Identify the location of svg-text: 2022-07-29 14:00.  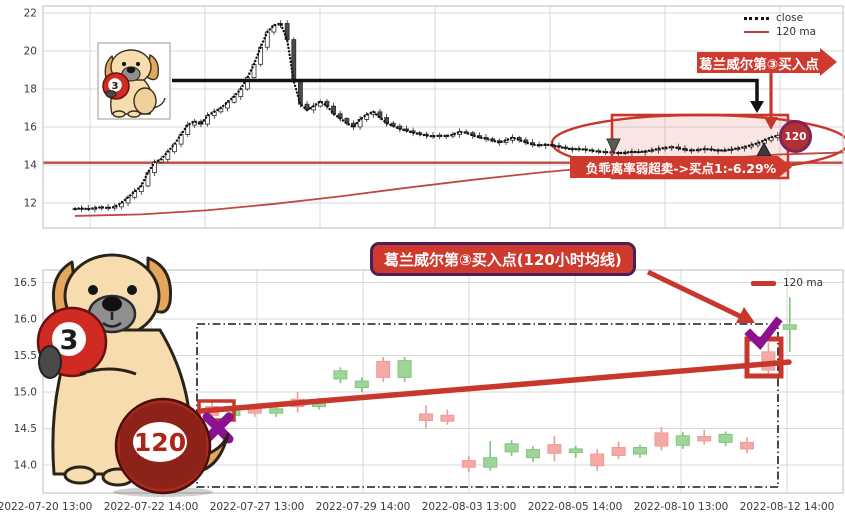
(363, 507).